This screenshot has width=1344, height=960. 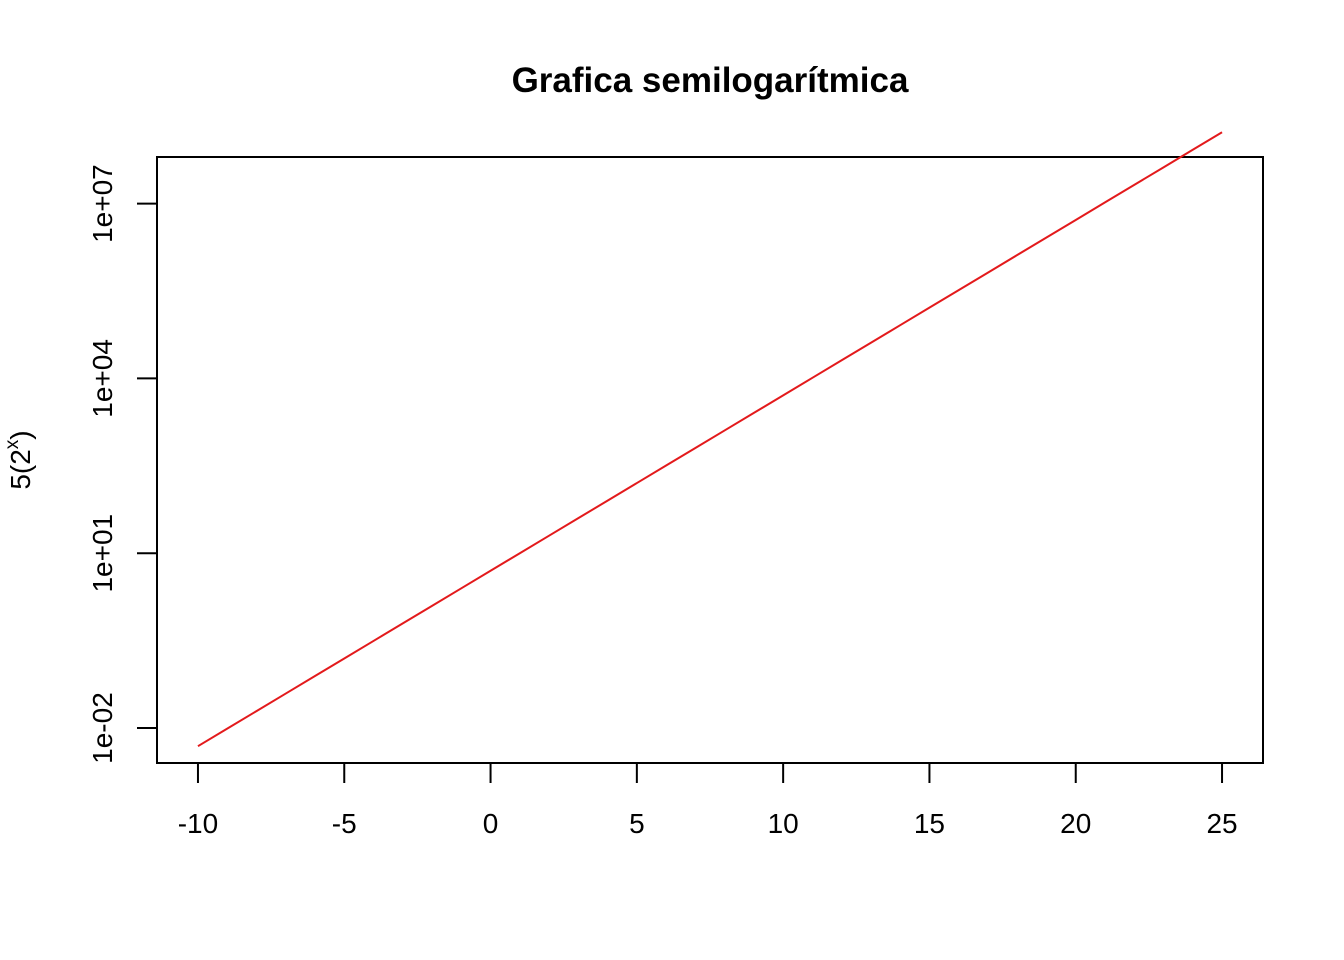 I want to click on y-axis-label-close: ), so click(x=20, y=434).